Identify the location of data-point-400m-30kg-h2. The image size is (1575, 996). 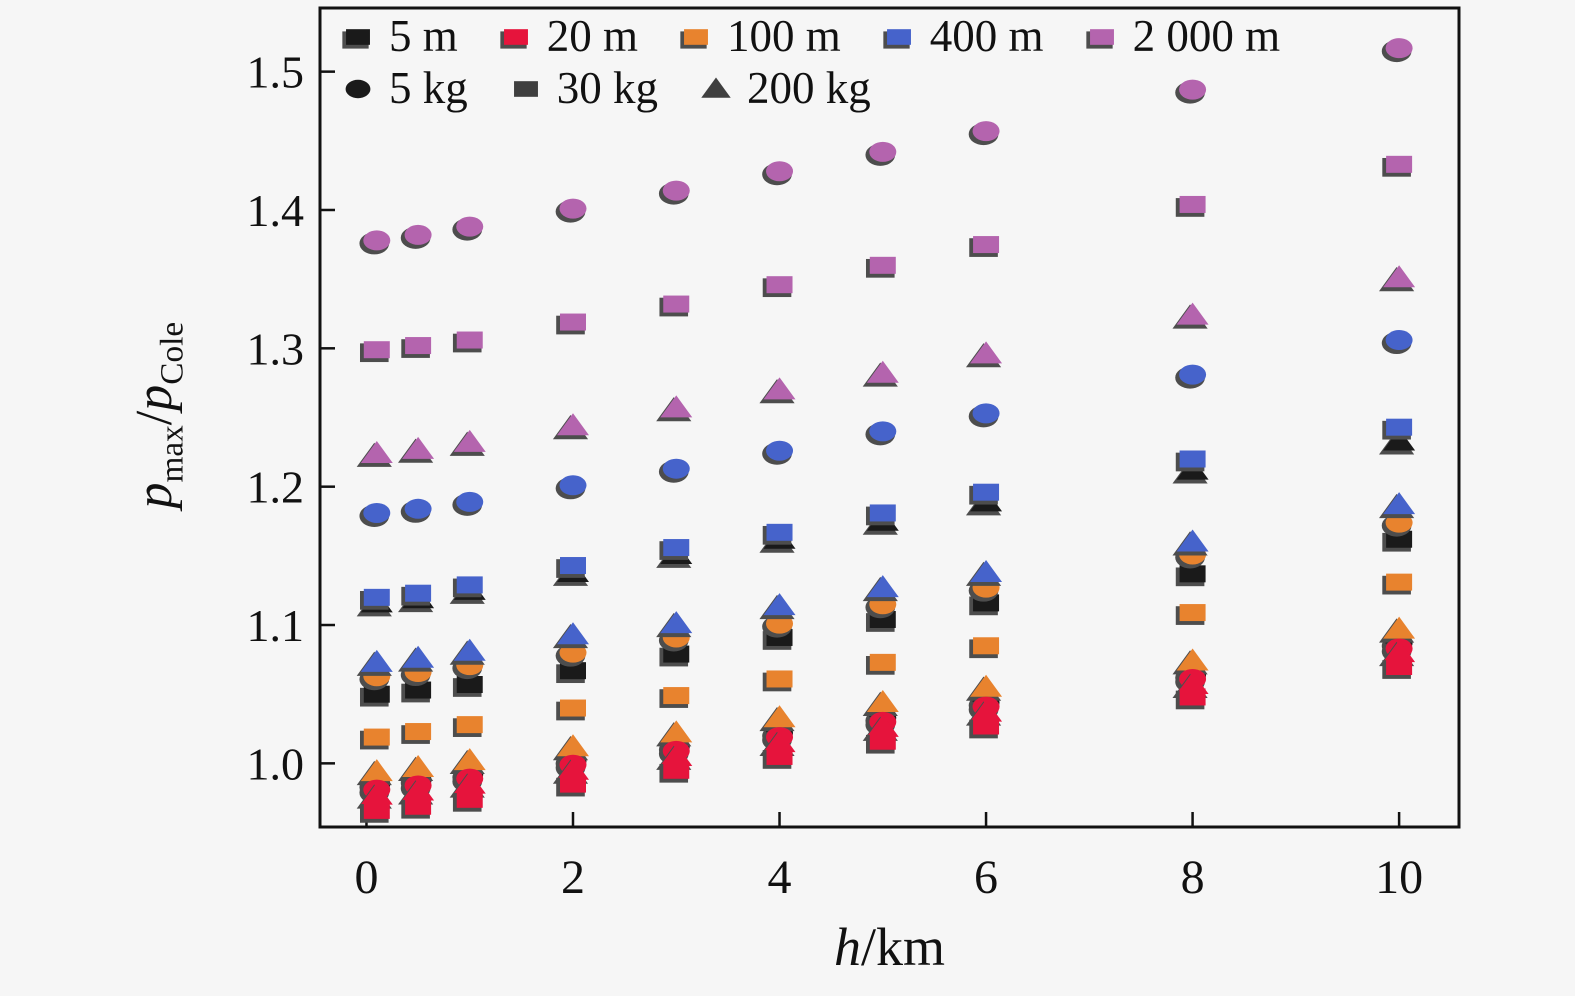
(572, 566).